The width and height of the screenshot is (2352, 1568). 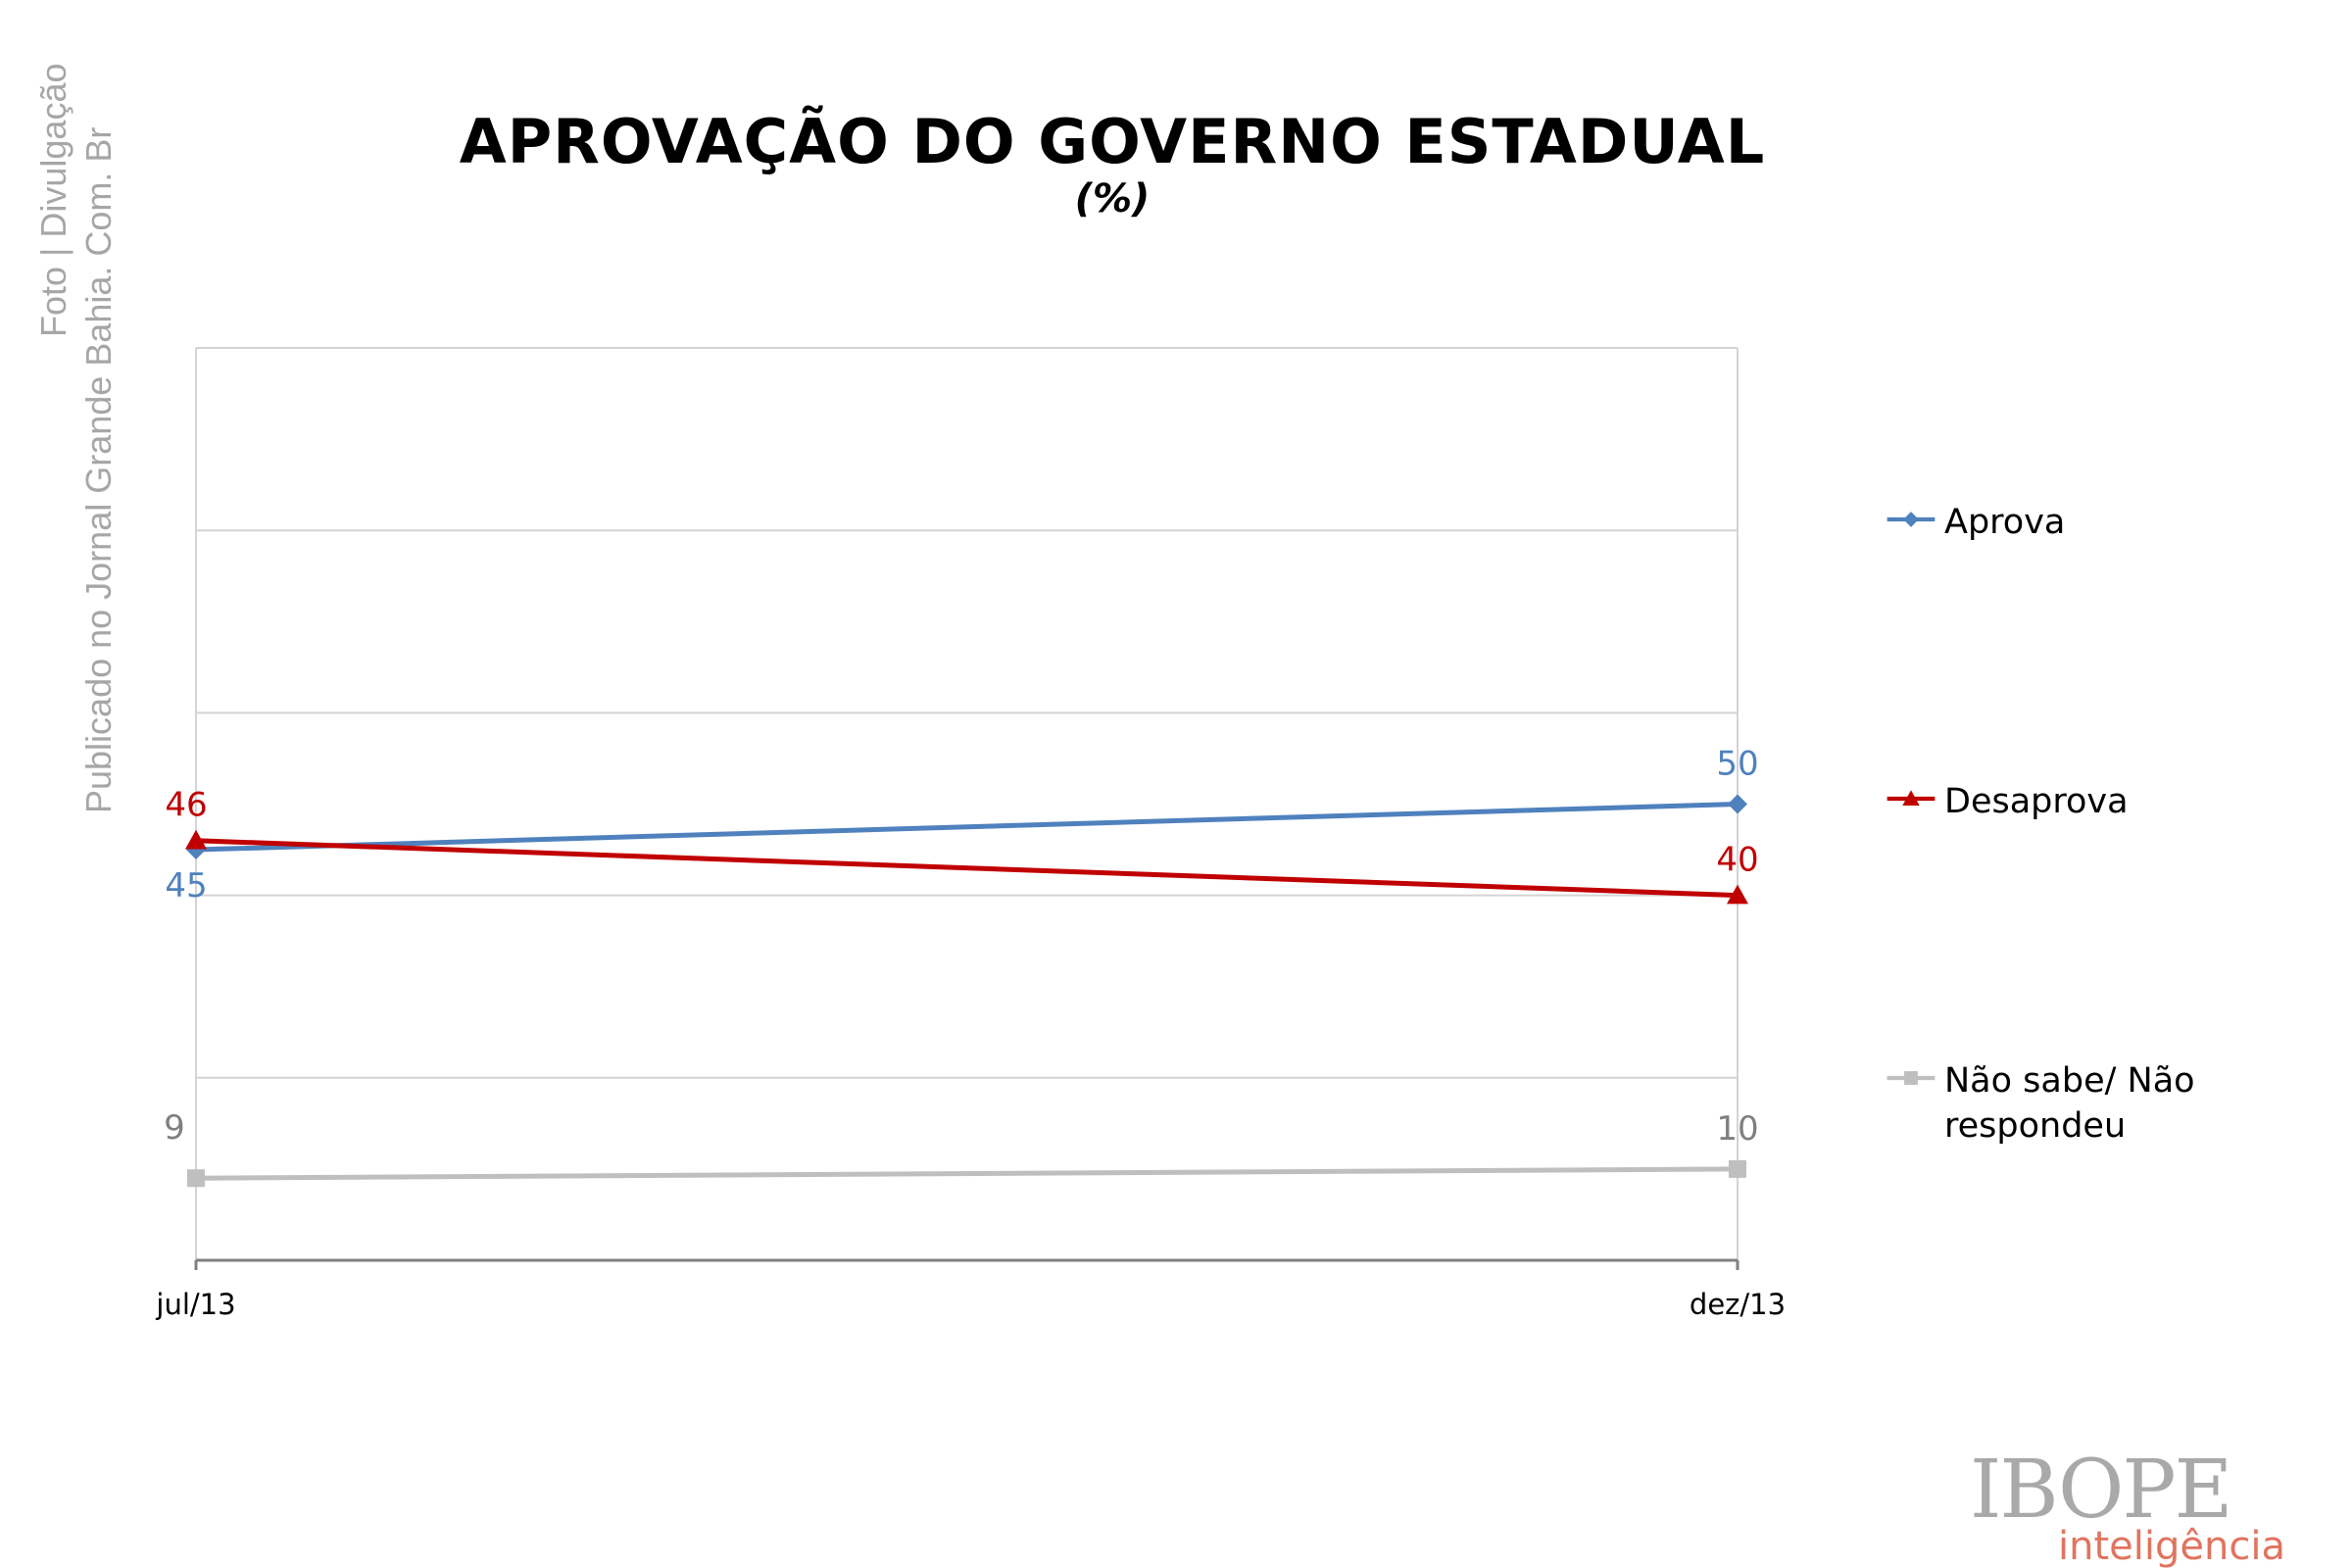 I want to click on legend-marker-triangle, so click(x=1911, y=798).